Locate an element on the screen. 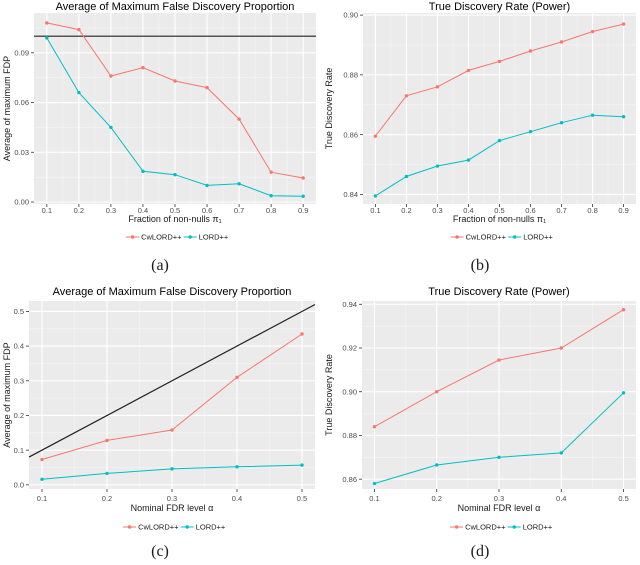 This screenshot has width=640, height=565. y-axis-title: True Discovery Rate is located at coordinates (329, 109).